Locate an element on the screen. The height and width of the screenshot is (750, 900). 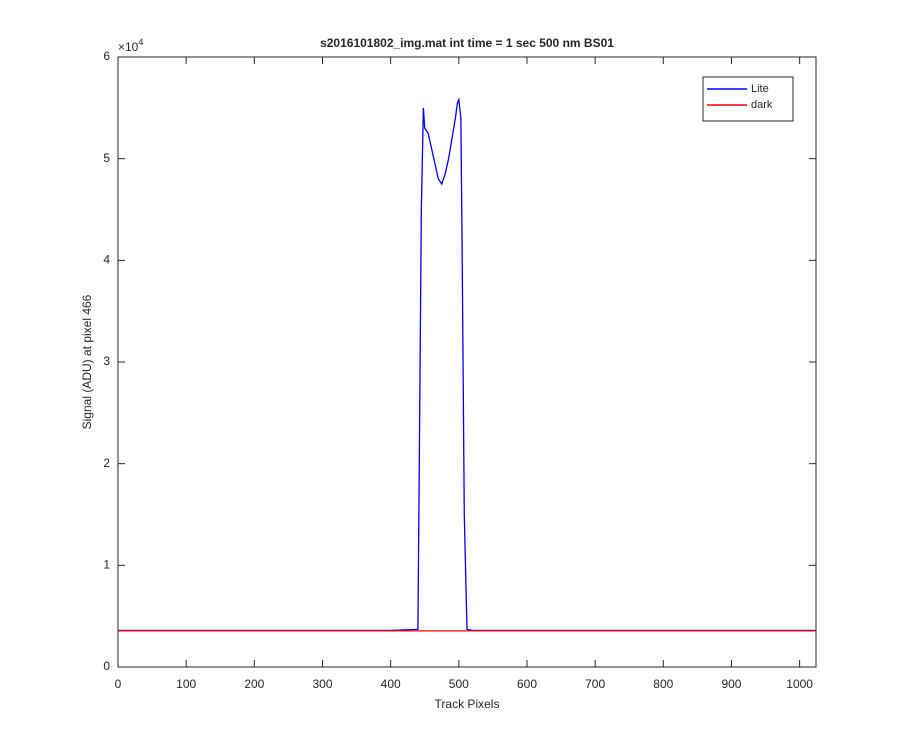
x-tick-label: 1000 is located at coordinates (799, 684).